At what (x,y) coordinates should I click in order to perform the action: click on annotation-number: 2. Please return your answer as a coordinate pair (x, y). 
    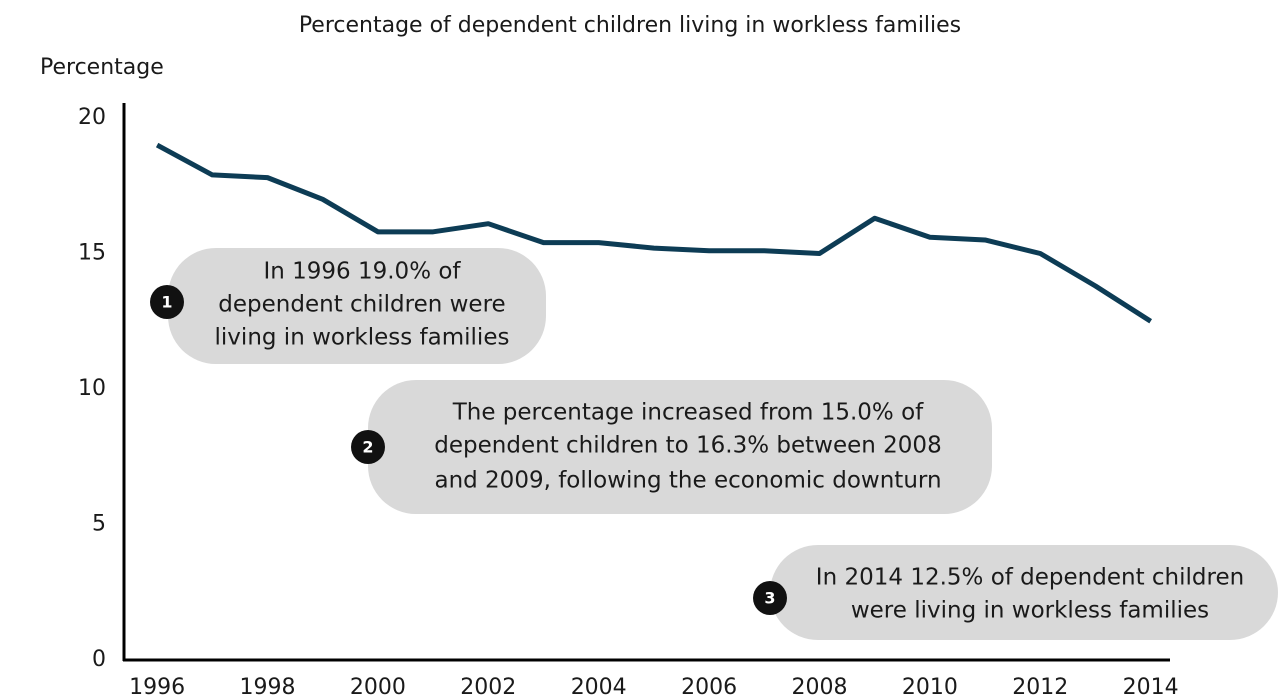
    Looking at the image, I should click on (367, 447).